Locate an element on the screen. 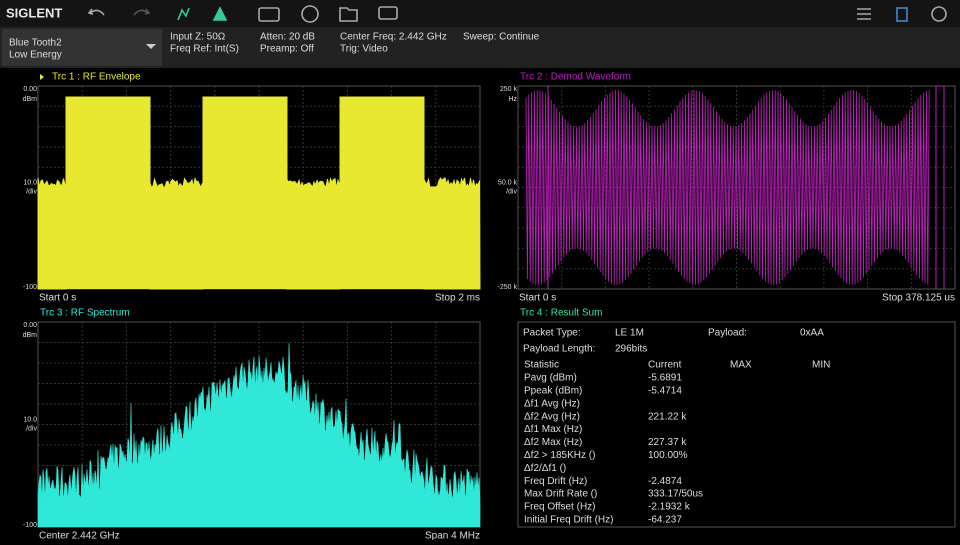 Image resolution: width=960 pixels, height=545 pixels. mode-sub: Low Energy is located at coordinates (35, 55).